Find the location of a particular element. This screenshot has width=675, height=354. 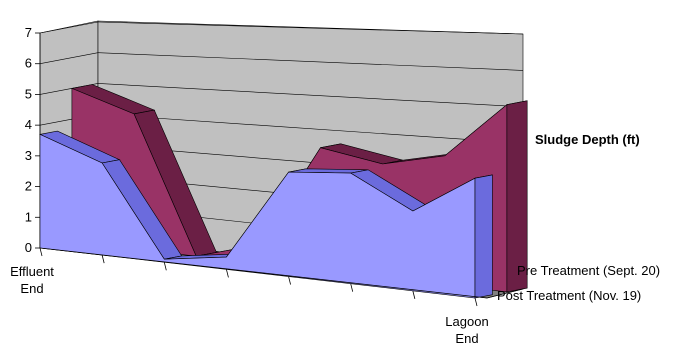

series-label: Pre Treatment (Sept. 20) is located at coordinates (588, 270).